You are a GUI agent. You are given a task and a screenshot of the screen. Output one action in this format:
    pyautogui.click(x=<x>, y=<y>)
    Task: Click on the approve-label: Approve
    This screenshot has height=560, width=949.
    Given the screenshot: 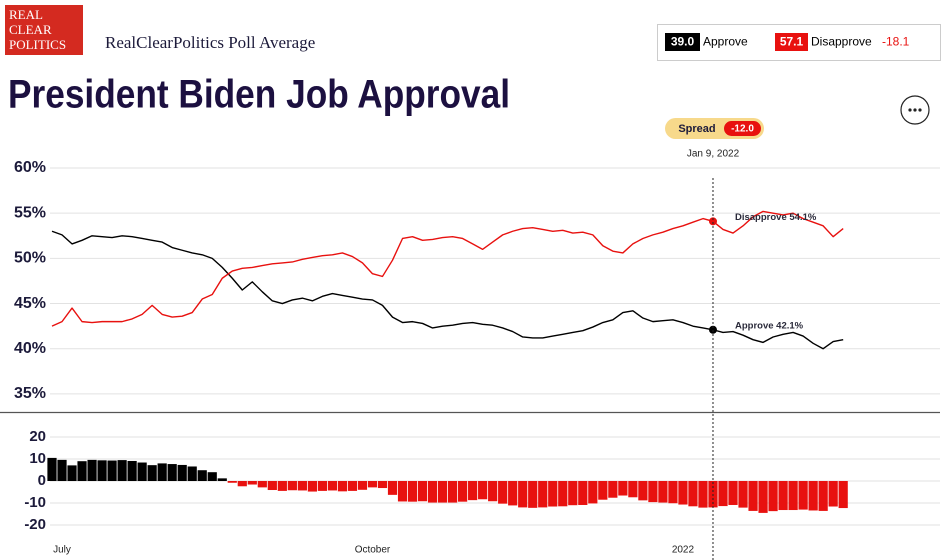 What is the action you would take?
    pyautogui.click(x=725, y=42)
    